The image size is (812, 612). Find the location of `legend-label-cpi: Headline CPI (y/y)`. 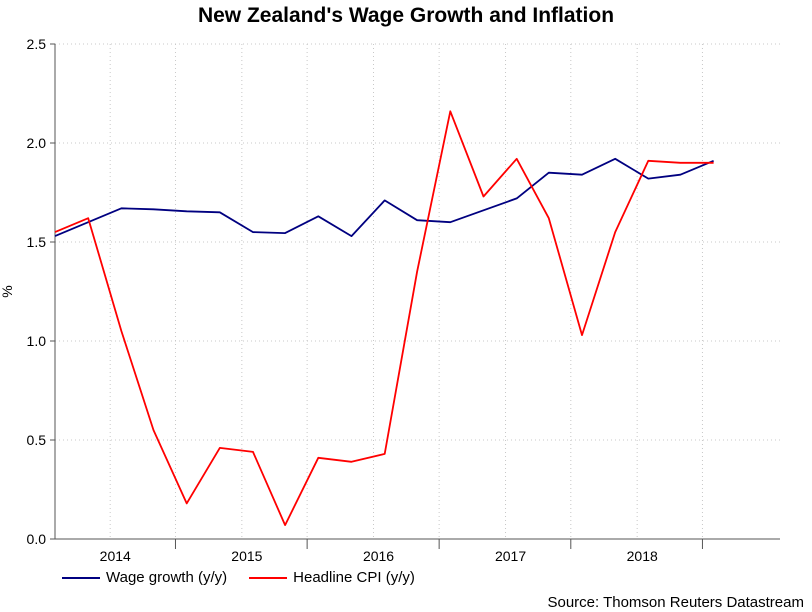

legend-label-cpi: Headline CPI (y/y) is located at coordinates (354, 577).